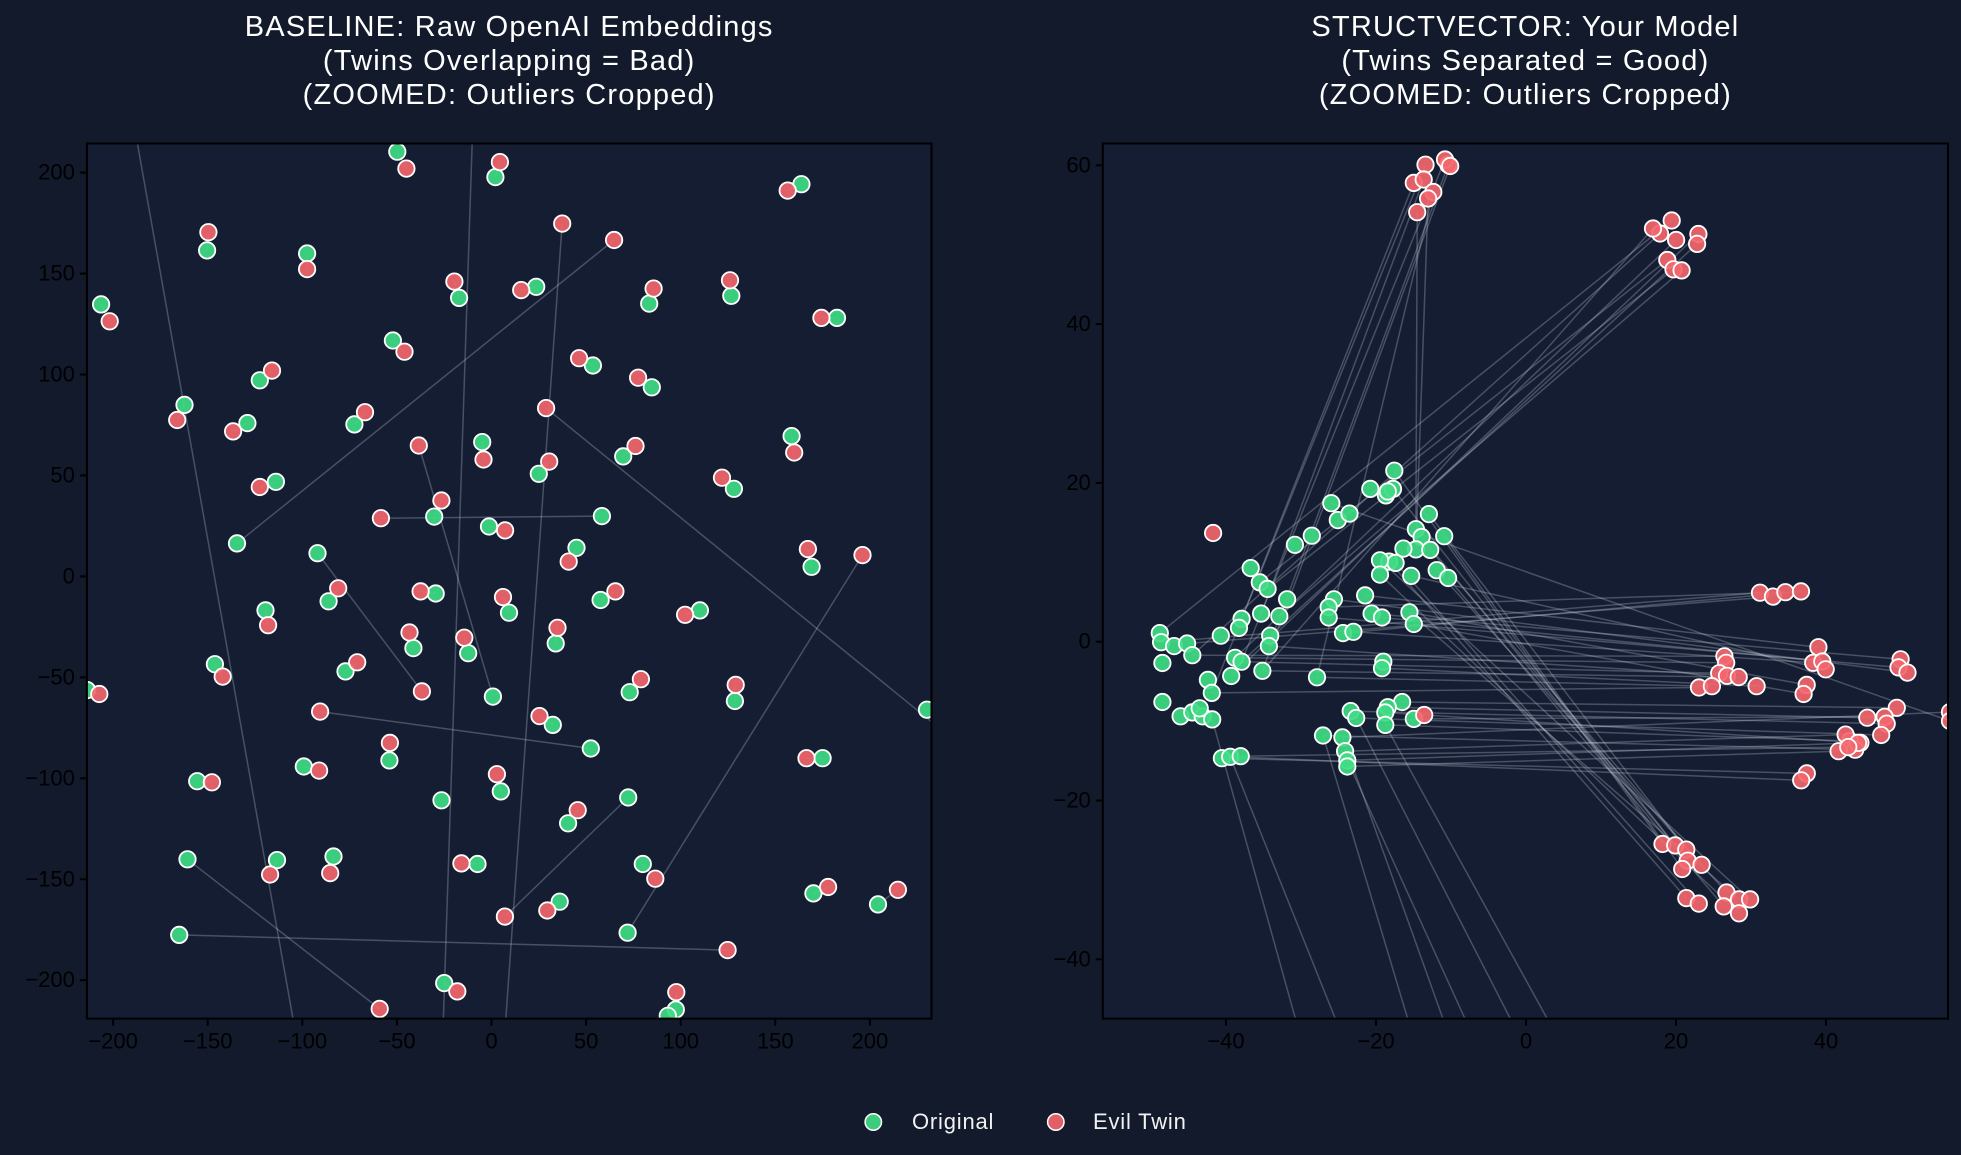  Describe the element at coordinates (1078, 164) in the screenshot. I see `svg-text: 60` at that location.